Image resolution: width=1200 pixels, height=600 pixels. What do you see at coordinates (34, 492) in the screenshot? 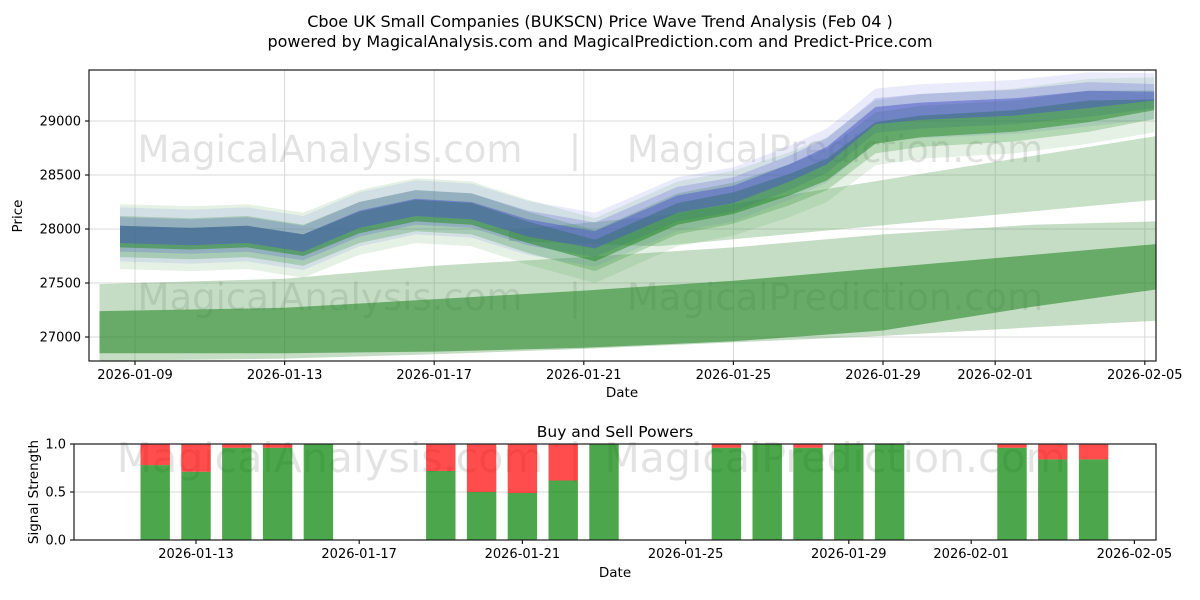
I see `bottom-y-axis-label: Signal Strength` at bounding box center [34, 492].